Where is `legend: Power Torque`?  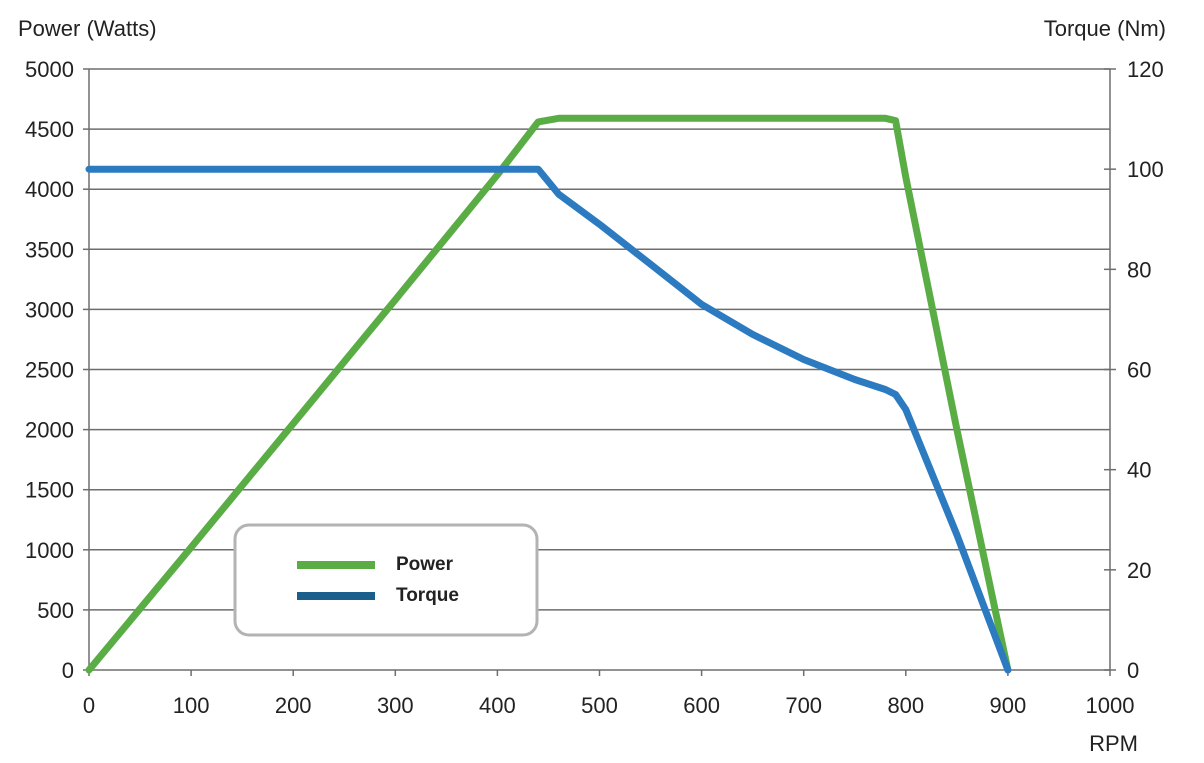
legend: Power Torque is located at coordinates (386, 580).